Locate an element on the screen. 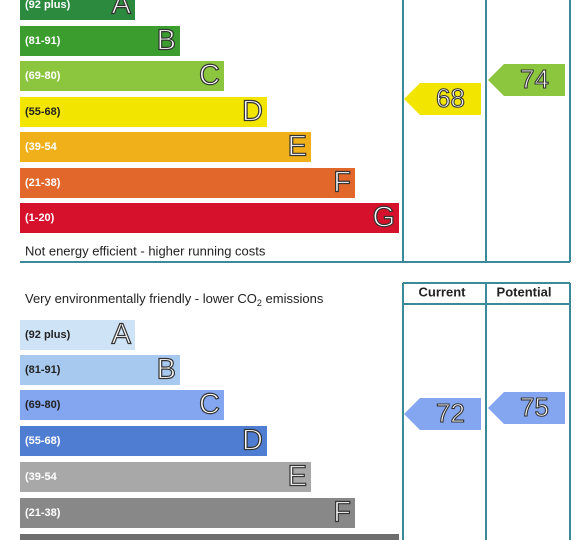 The height and width of the screenshot is (540, 583). header-suffix: emissions is located at coordinates (293, 298).